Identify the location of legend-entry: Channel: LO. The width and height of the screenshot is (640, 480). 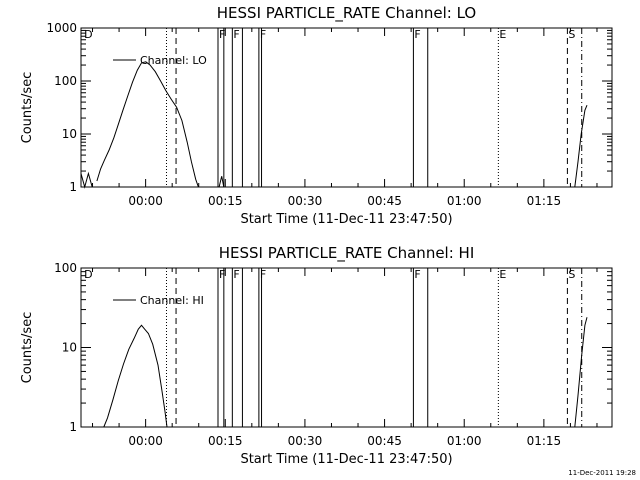
(173, 60).